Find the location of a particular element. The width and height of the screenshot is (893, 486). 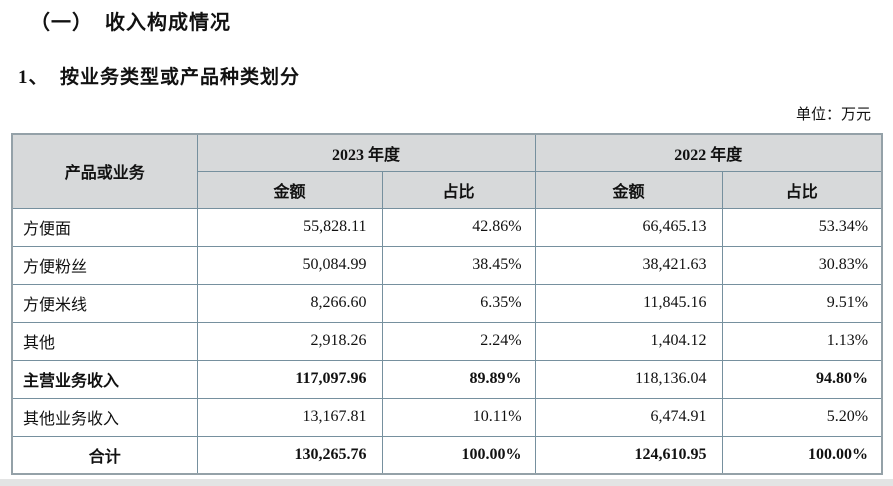

ratio-2022-cell: 5.20% is located at coordinates (802, 417).